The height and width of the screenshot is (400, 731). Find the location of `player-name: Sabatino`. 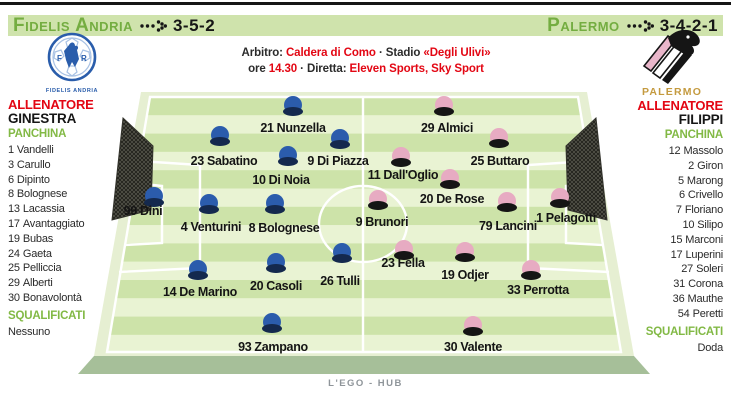

player-name: Sabatino is located at coordinates (232, 161).